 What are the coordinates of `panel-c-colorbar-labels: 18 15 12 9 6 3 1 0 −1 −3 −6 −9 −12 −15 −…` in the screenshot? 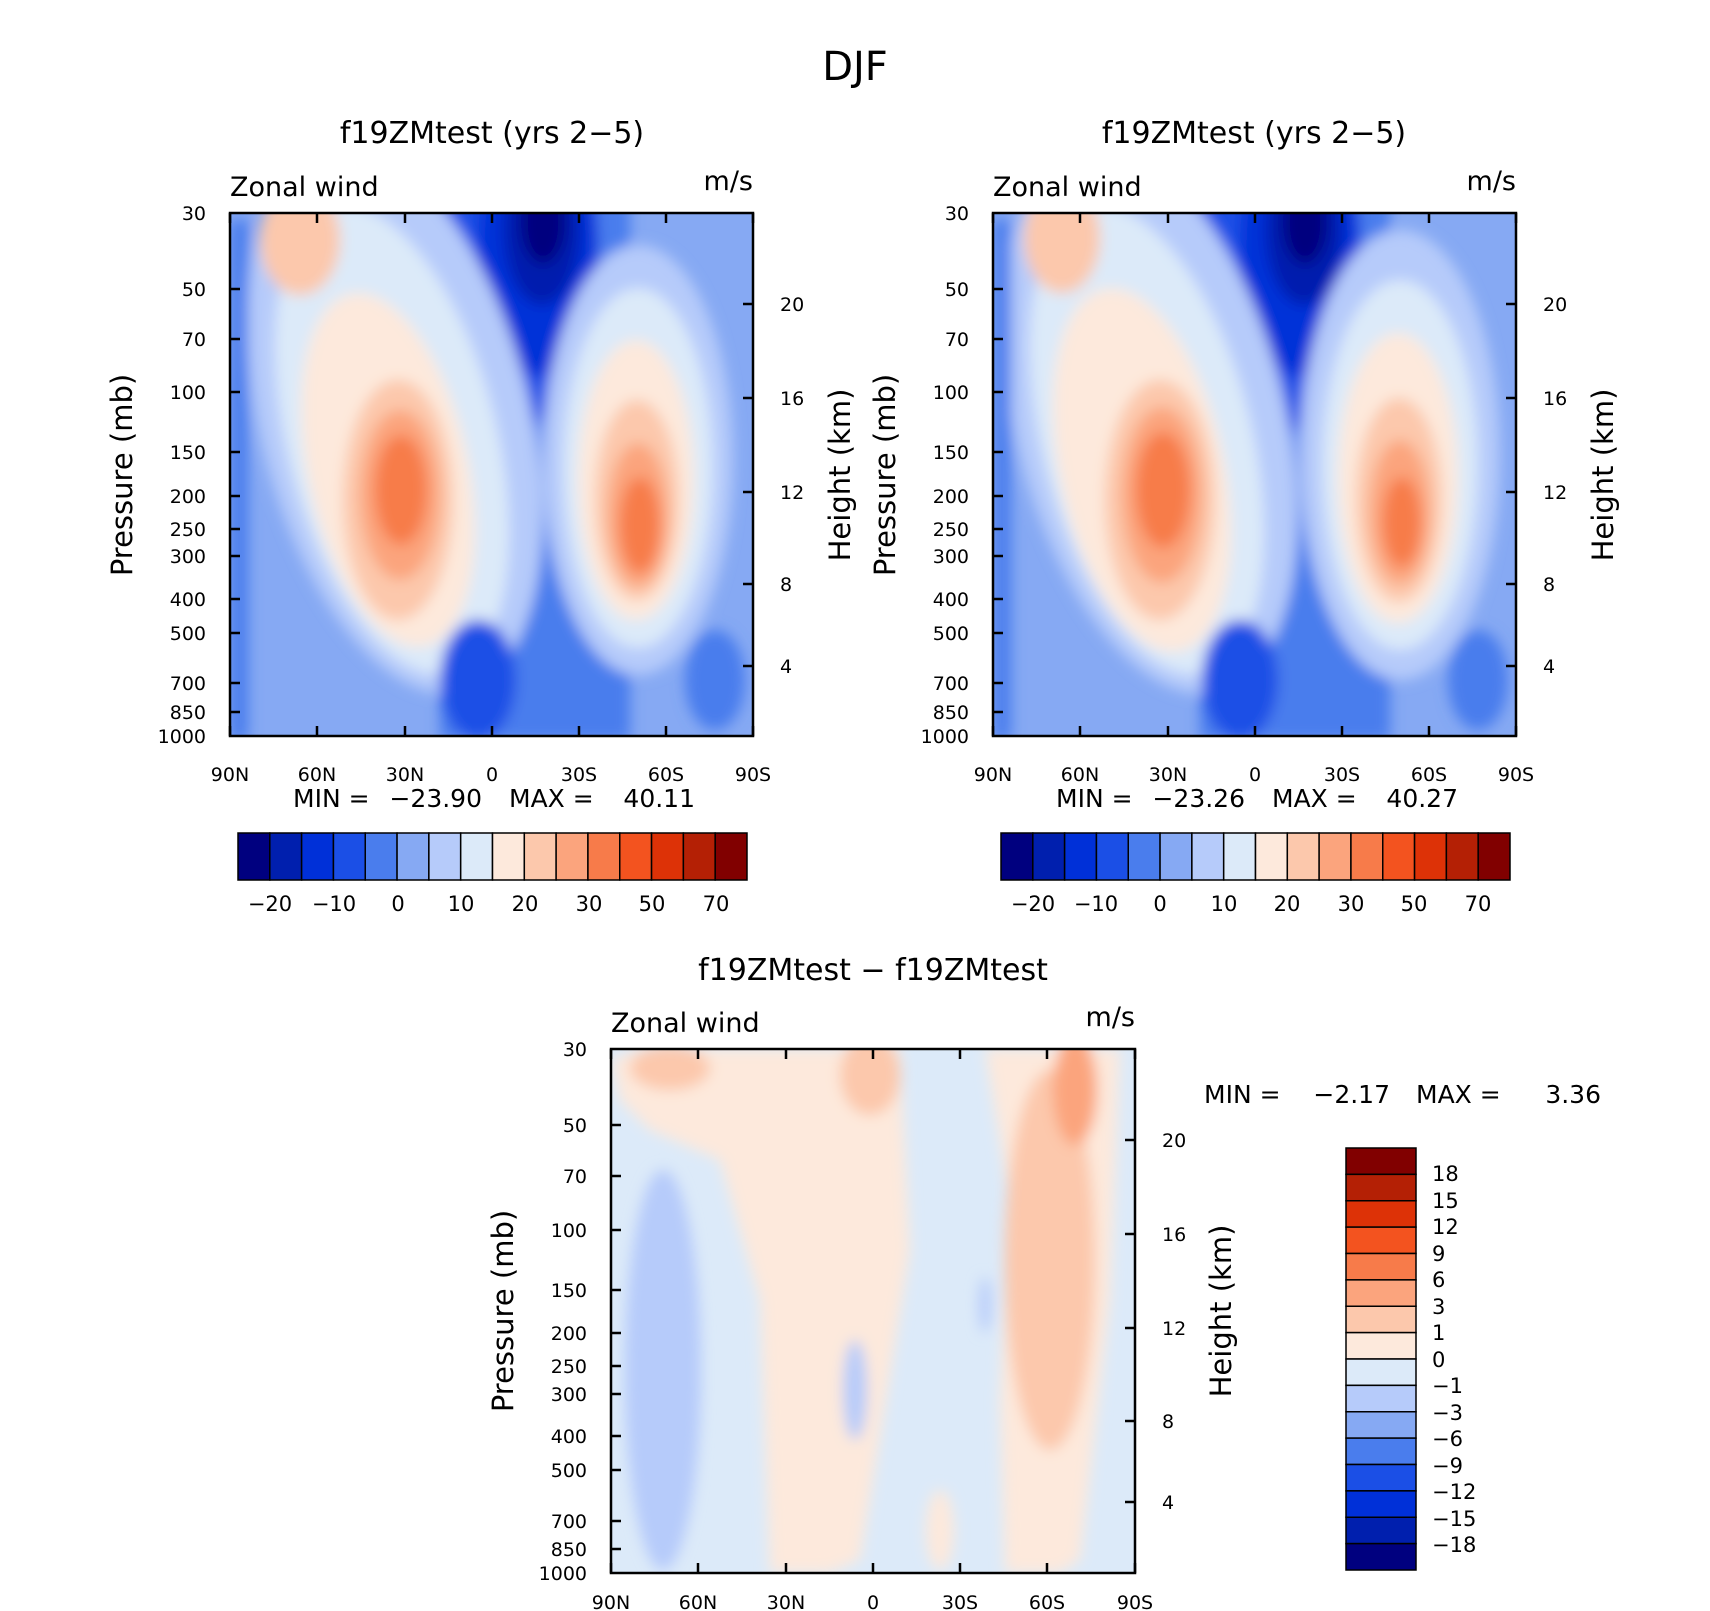 It's located at (1454, 1359).